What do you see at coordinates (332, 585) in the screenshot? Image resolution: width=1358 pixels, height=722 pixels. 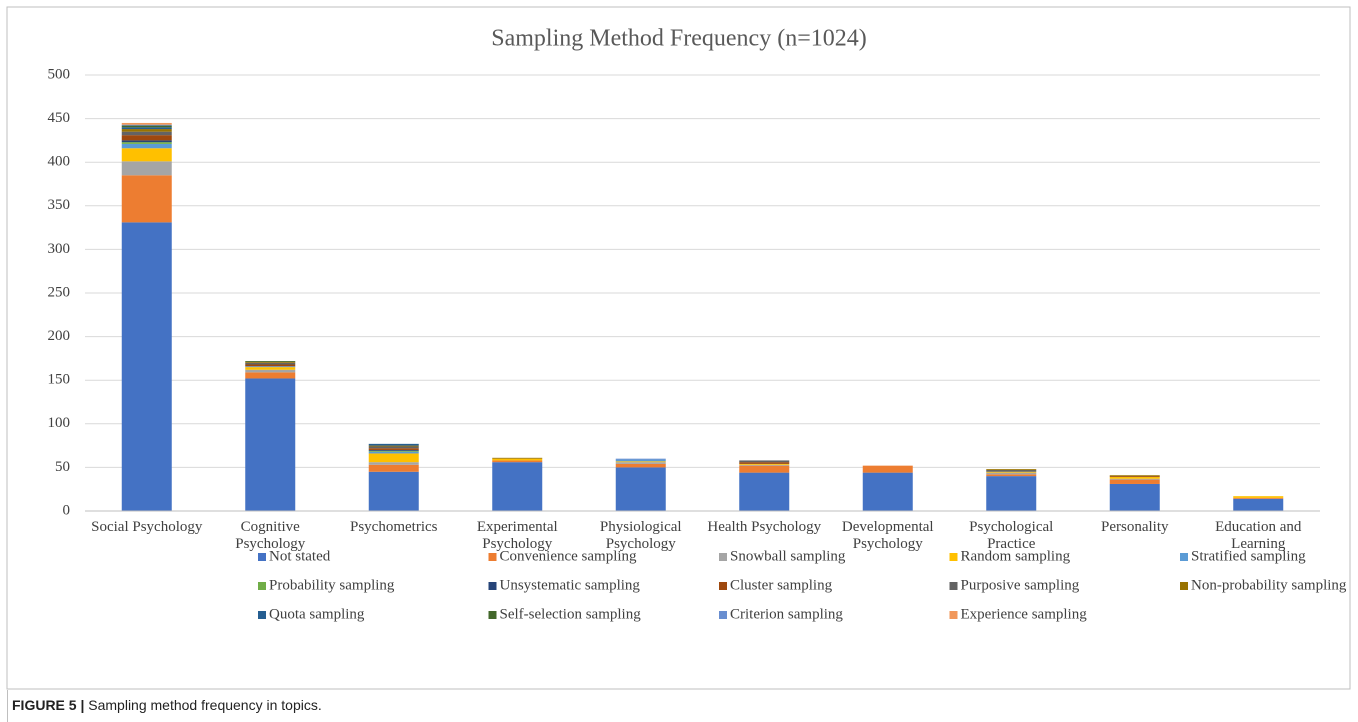 I see `legend-label: Probability sampling` at bounding box center [332, 585].